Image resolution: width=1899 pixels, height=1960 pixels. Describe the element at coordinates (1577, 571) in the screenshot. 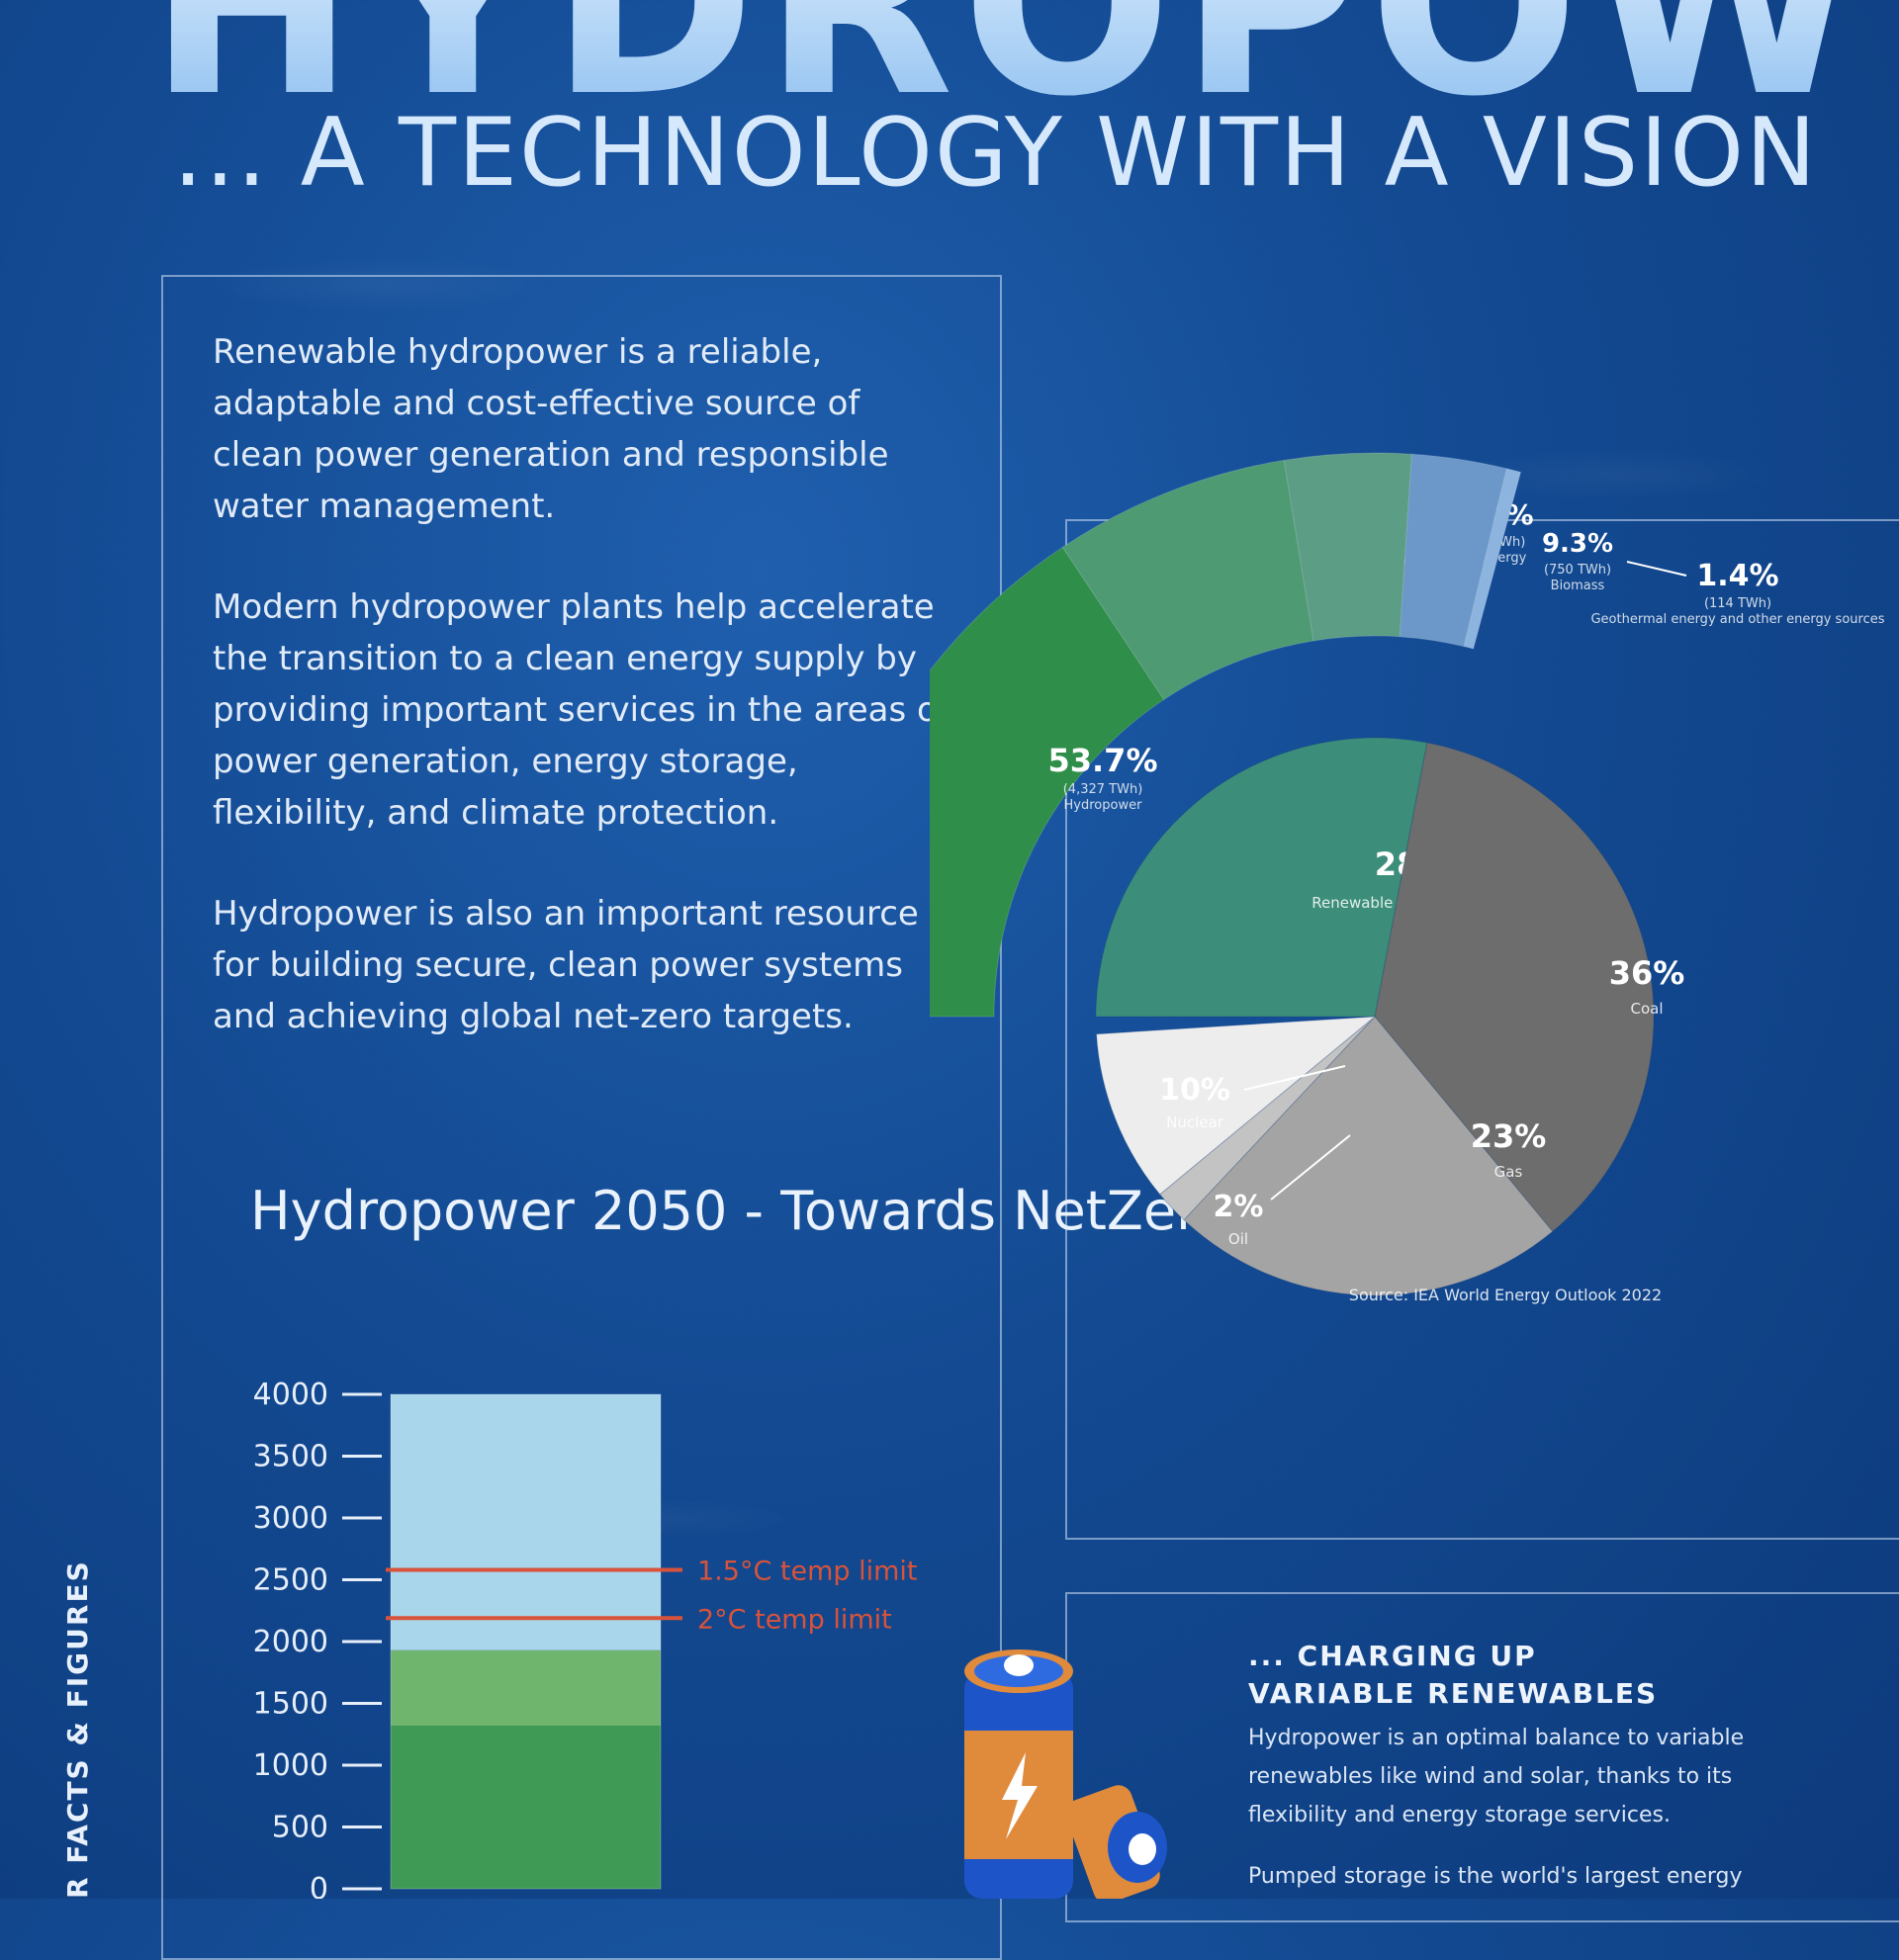

I see `donut-detail-label: (750 TWh)` at that location.